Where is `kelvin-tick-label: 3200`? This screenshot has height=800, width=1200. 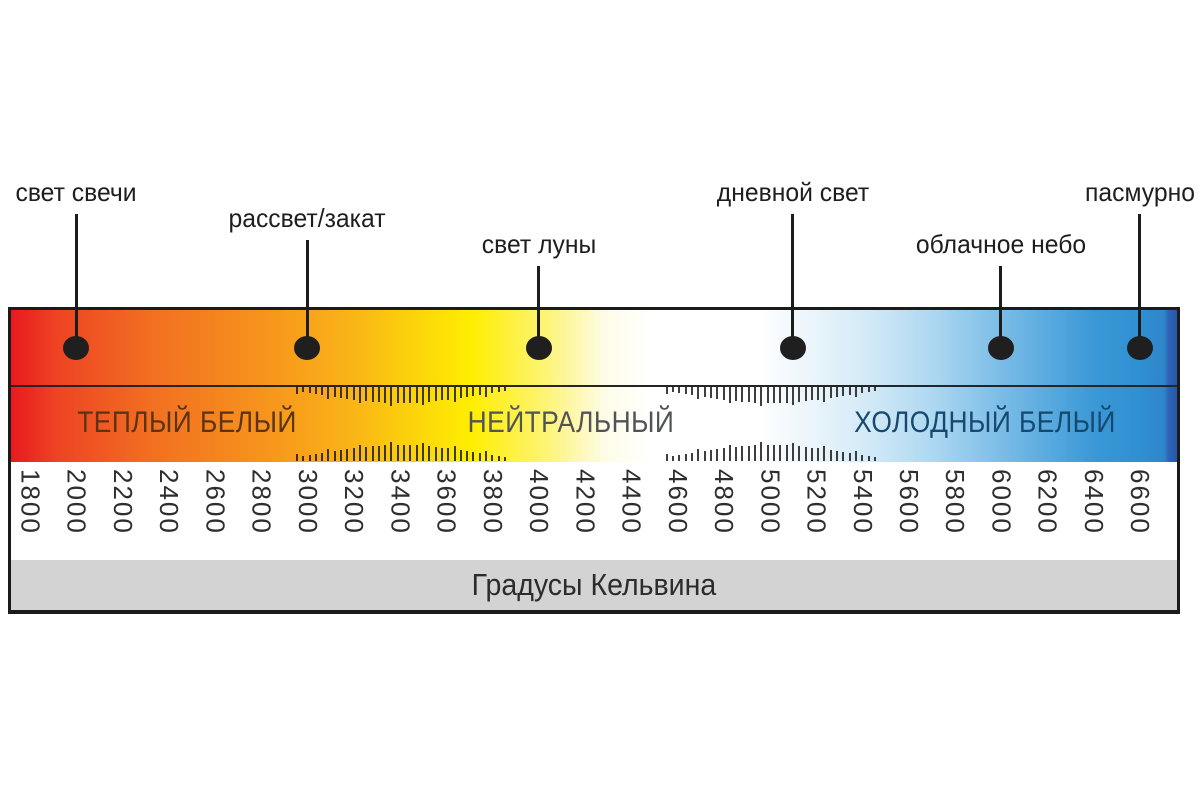
kelvin-tick-label: 3200 is located at coordinates (354, 502).